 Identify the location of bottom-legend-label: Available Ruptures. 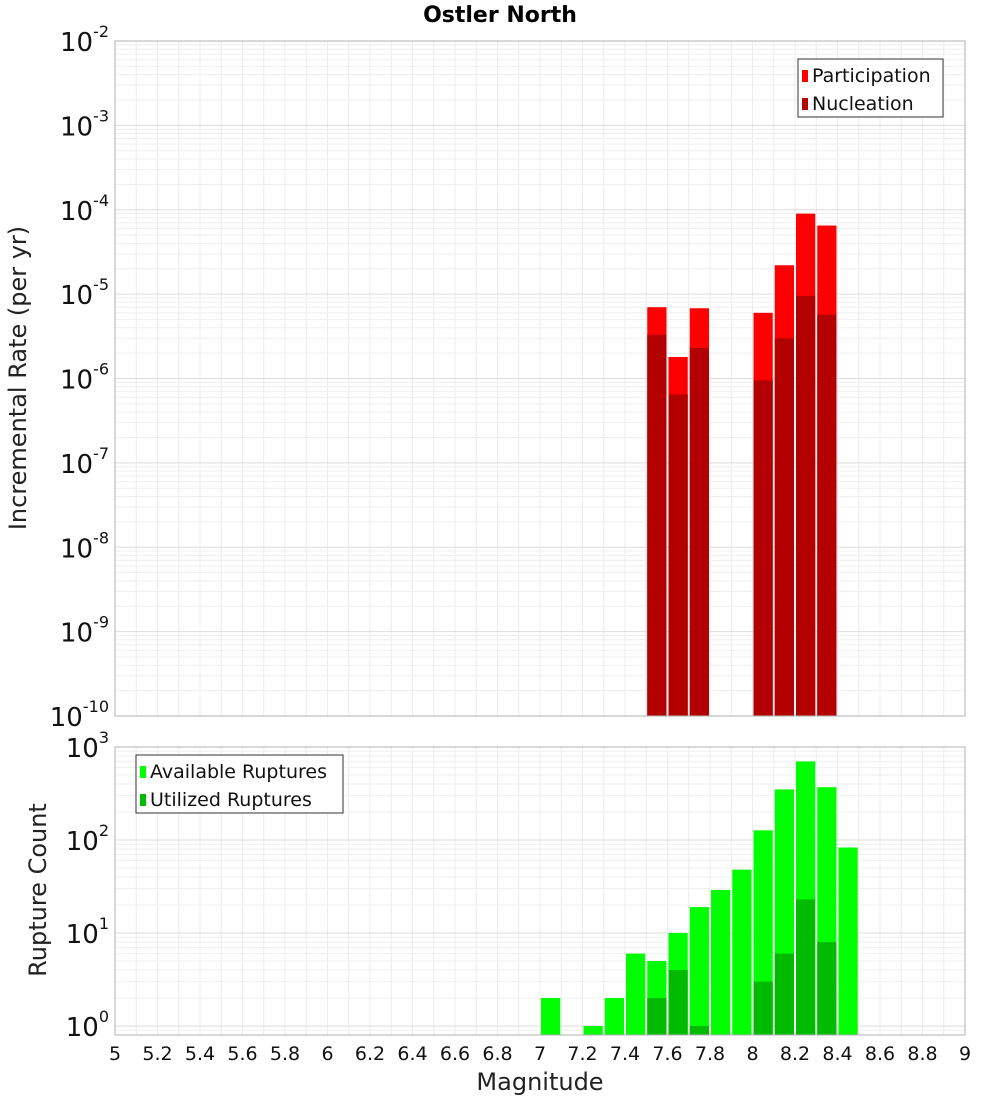
(238, 772).